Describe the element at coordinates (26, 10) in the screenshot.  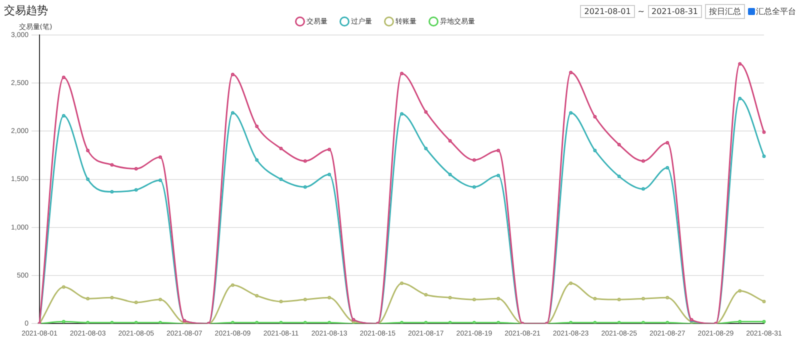
I see `chart-title: 交易趋势` at that location.